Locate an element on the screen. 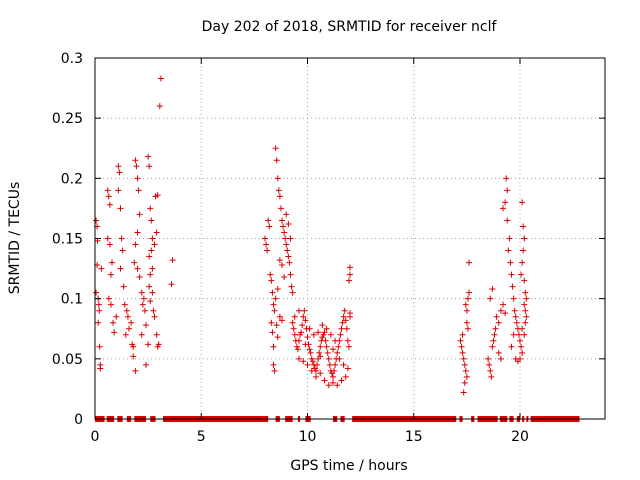  x-tick-label: 10 is located at coordinates (308, 437).